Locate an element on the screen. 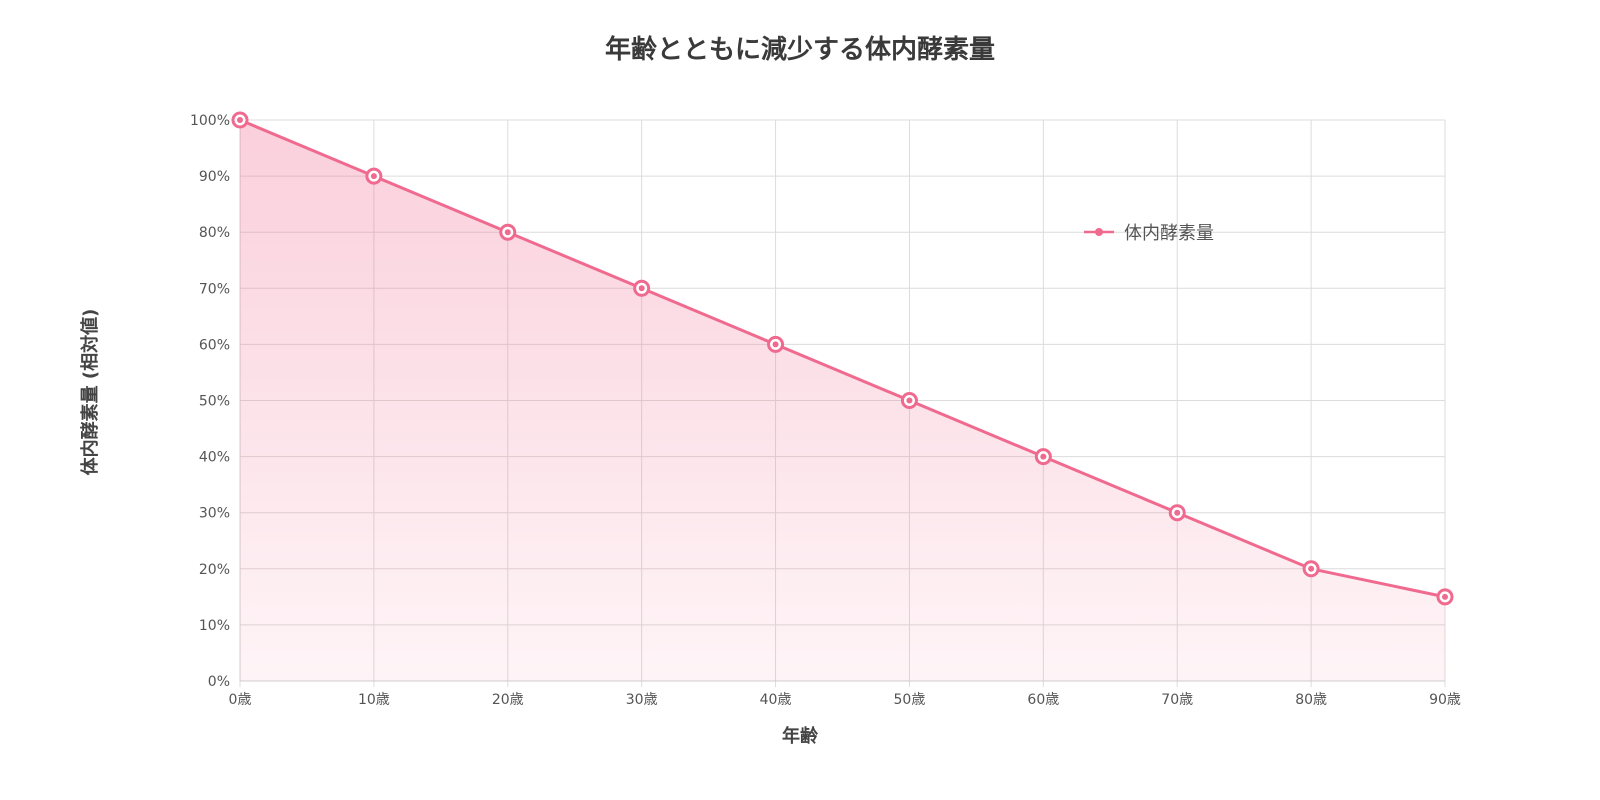 The height and width of the screenshot is (800, 1600). x-tick-label: 80歳 is located at coordinates (1311, 700).